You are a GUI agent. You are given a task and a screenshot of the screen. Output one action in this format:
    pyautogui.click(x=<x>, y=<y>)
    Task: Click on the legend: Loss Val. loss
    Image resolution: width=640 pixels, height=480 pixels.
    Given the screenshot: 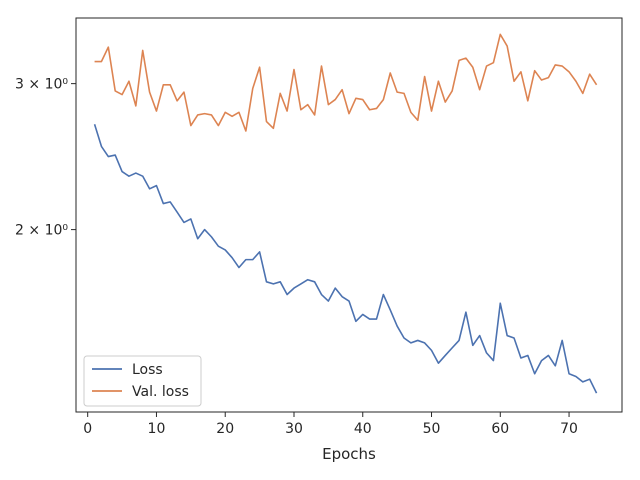 What is the action you would take?
    pyautogui.click(x=142, y=381)
    